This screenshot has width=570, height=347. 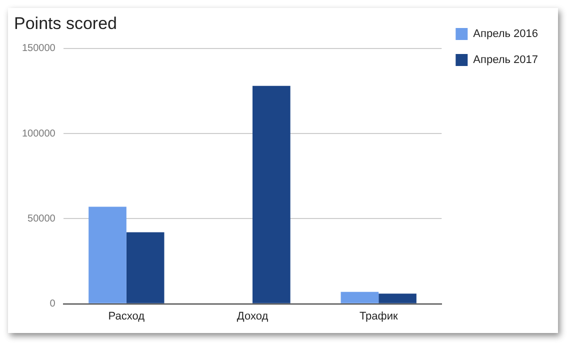 What do you see at coordinates (378, 316) in the screenshot?
I see `x-tick-label: Трафик` at bounding box center [378, 316].